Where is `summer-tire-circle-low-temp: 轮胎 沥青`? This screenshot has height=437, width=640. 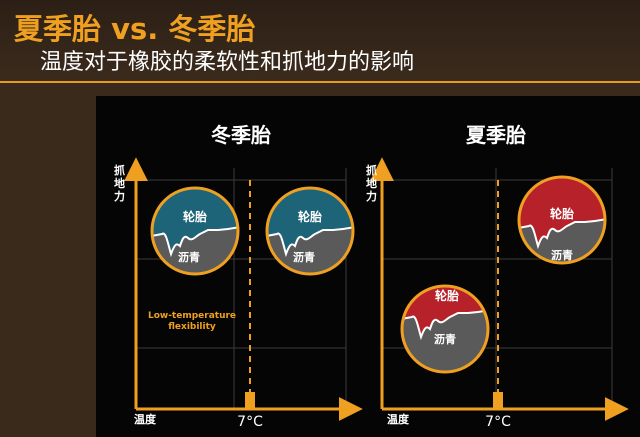
summer-tire-circle-low-temp: 轮胎 沥青 is located at coordinates (445, 329).